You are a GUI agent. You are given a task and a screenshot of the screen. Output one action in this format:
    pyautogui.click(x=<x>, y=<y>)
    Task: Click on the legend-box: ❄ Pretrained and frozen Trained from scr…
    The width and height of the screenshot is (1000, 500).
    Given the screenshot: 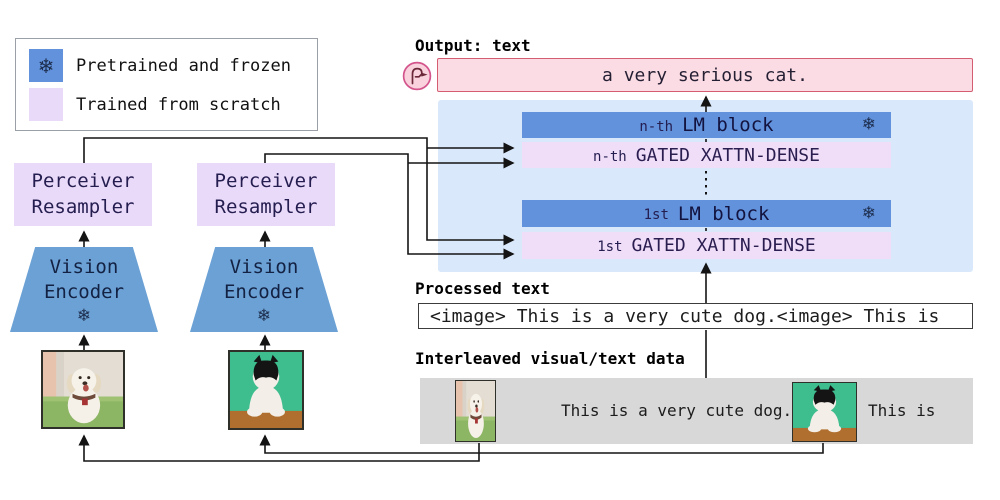 What is the action you would take?
    pyautogui.click(x=166, y=84)
    